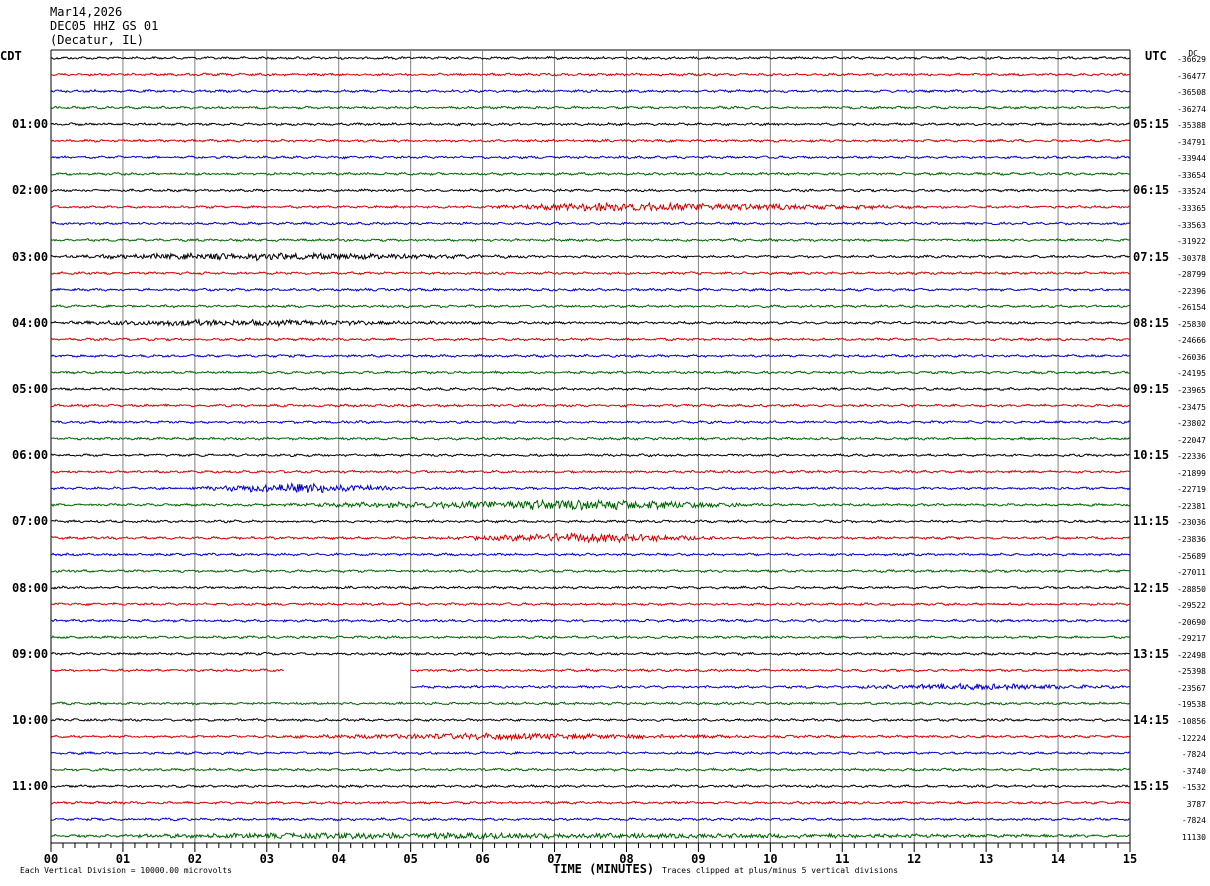 The image size is (1210, 886). What do you see at coordinates (1151, 124) in the screenshot?
I see `right-hour-label: 05:15` at bounding box center [1151, 124].